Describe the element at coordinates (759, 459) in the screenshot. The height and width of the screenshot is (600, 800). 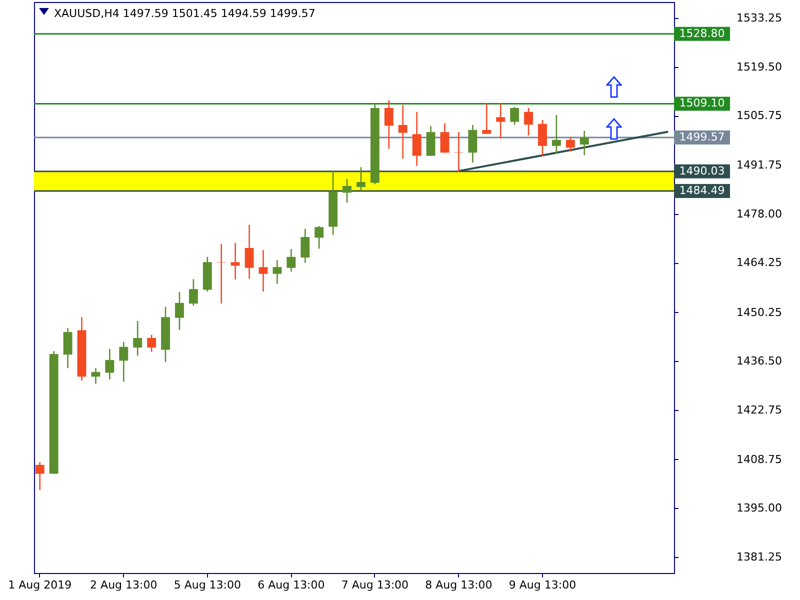
I see `y-tick-label: 1408.75` at that location.